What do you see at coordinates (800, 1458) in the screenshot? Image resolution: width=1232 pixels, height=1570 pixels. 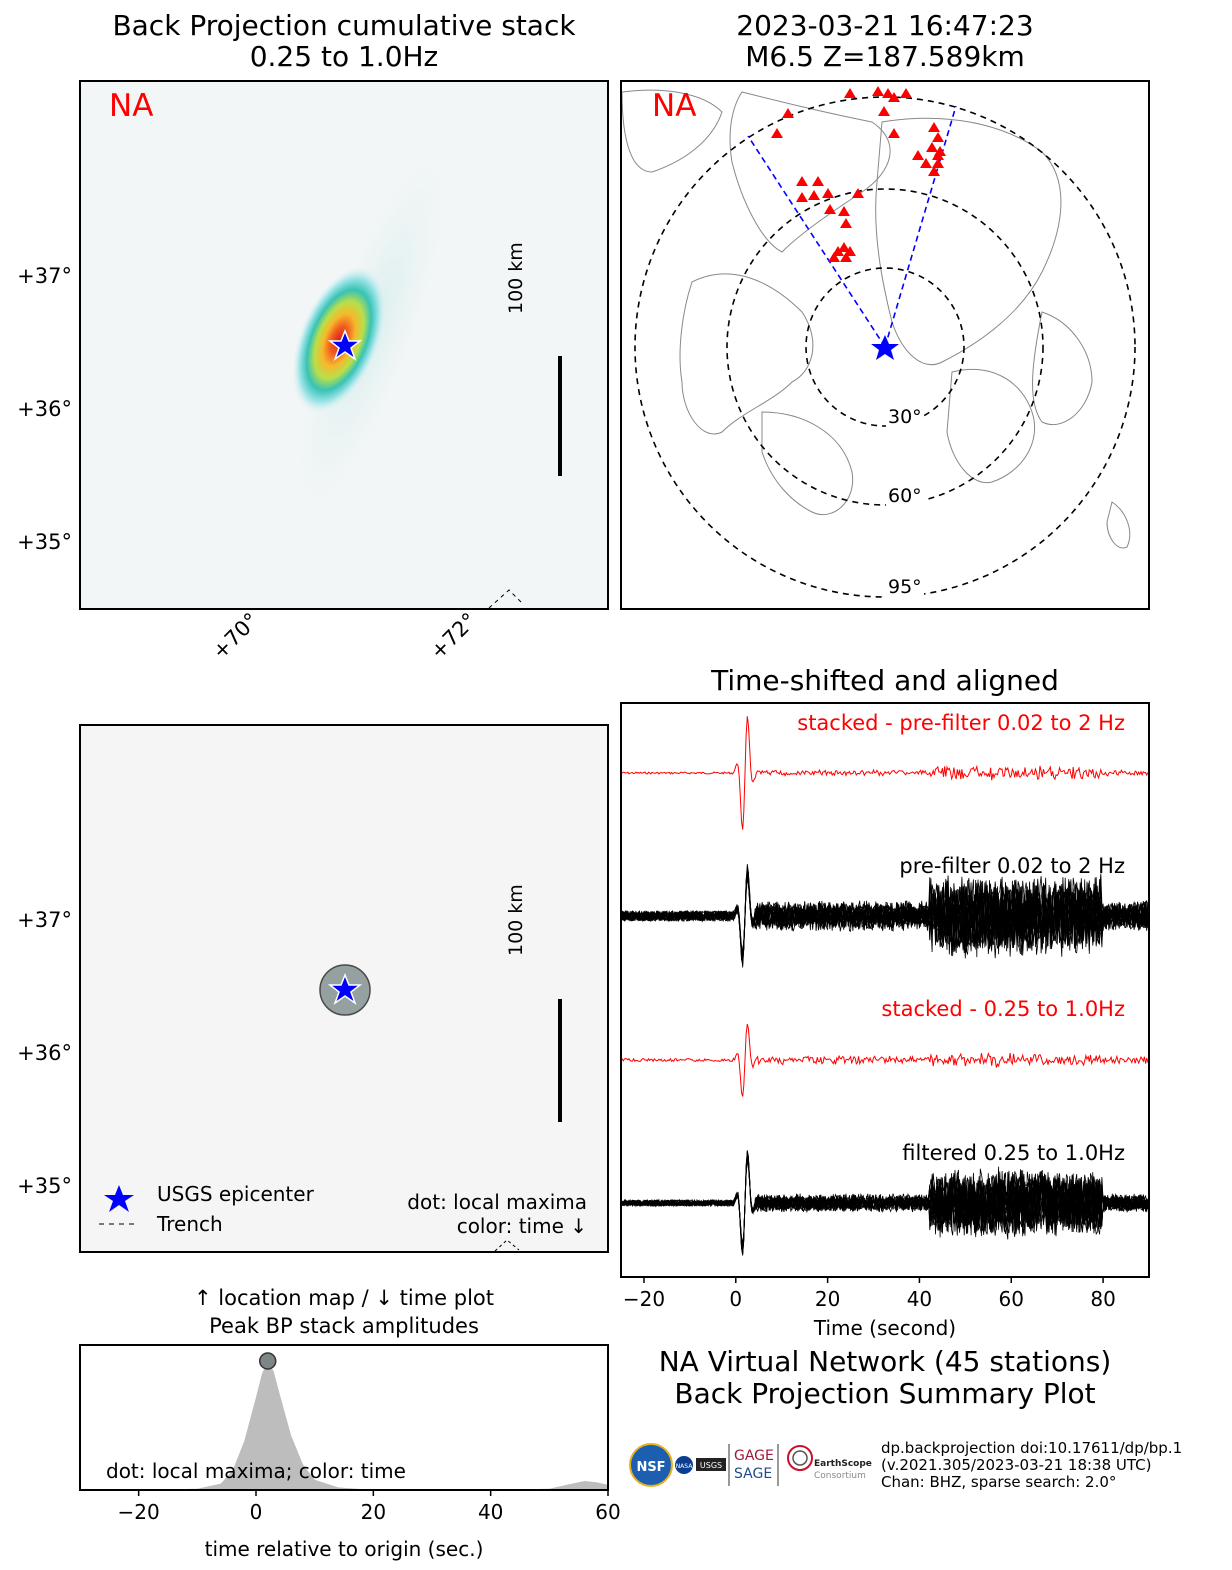 I see `earthscope-logo-icon` at bounding box center [800, 1458].